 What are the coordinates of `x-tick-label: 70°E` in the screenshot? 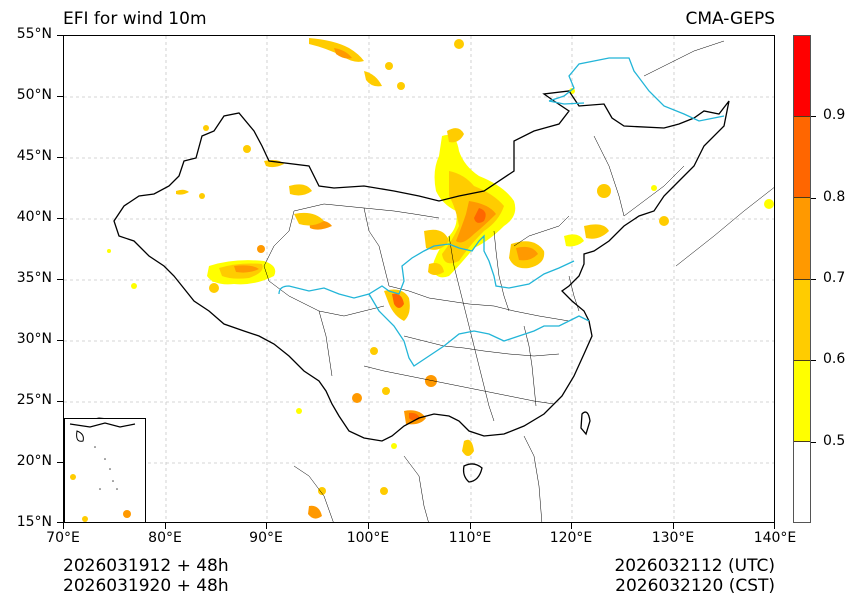 It's located at (63, 538).